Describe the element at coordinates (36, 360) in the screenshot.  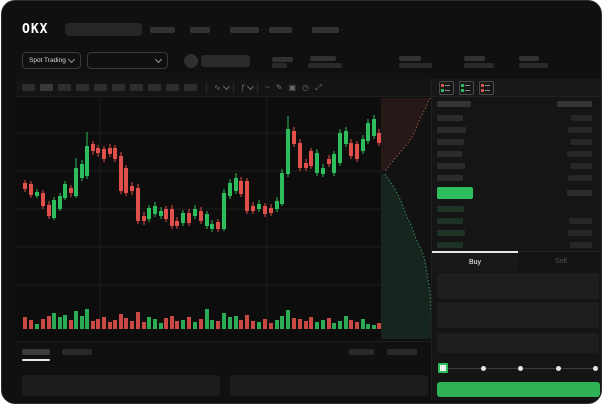
I see `active-tab-underline` at that location.